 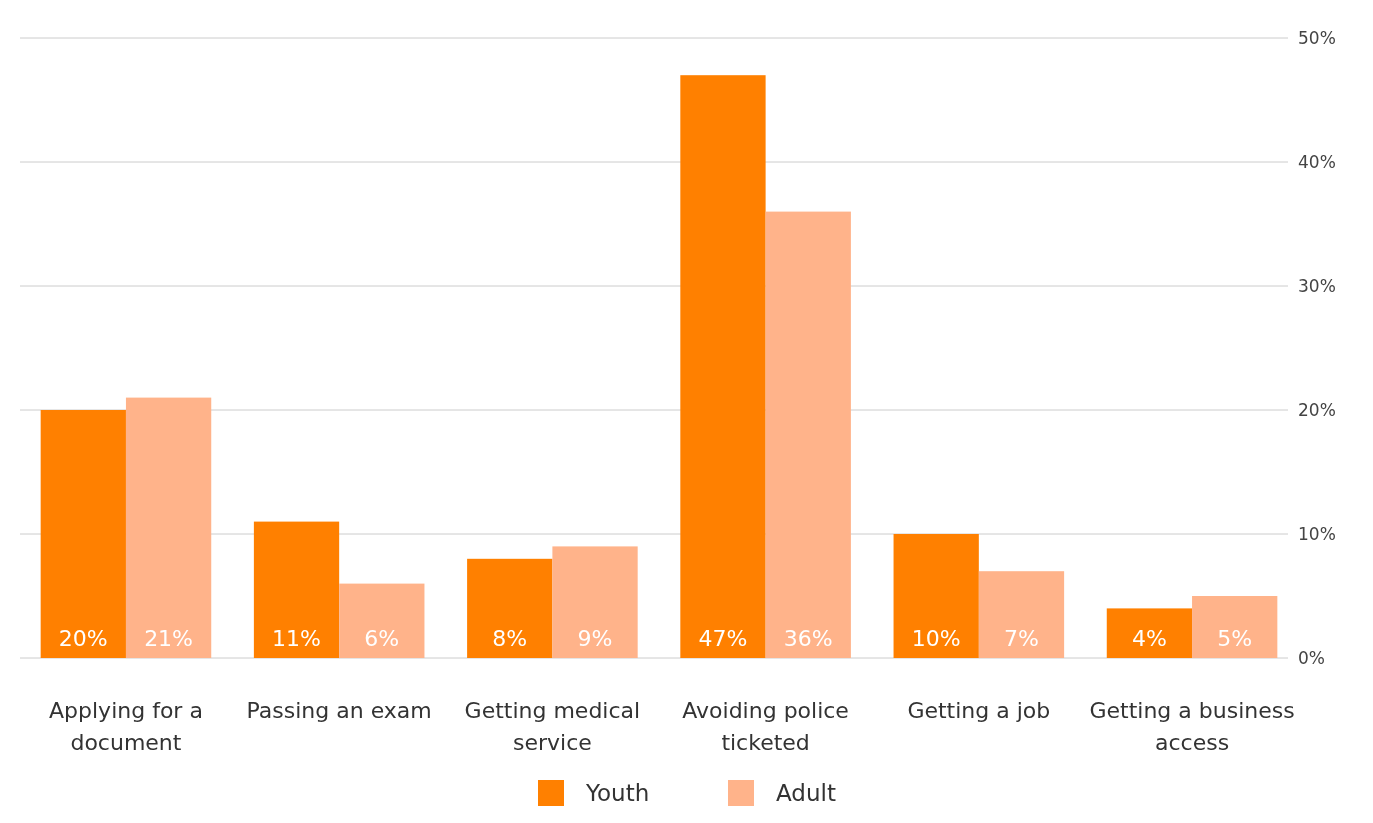 What do you see at coordinates (595, 638) in the screenshot?
I see `data-label: 9%` at bounding box center [595, 638].